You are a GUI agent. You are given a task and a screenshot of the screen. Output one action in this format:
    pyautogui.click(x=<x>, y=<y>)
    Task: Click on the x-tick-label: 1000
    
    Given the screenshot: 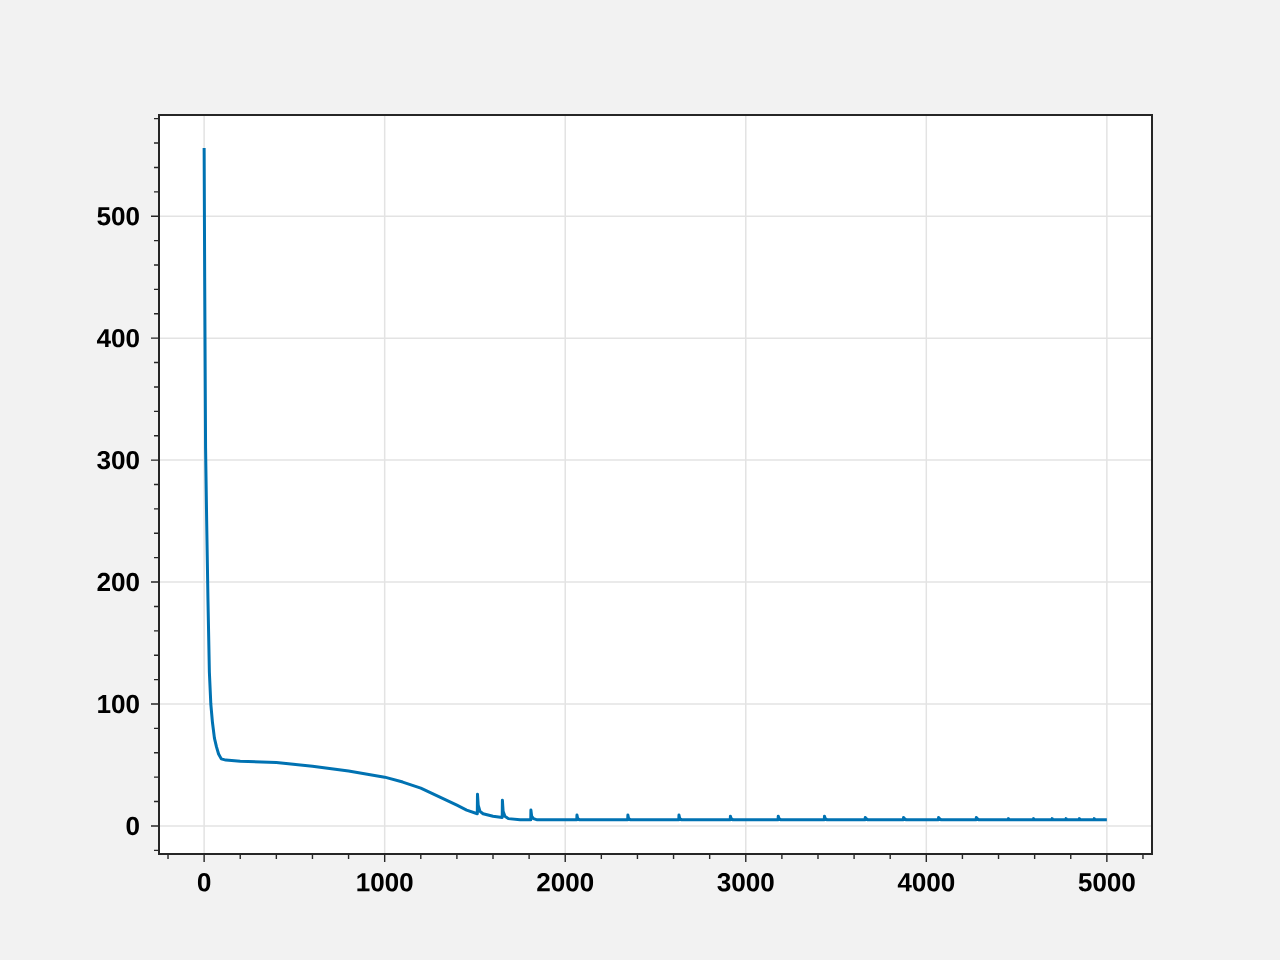 What is the action you would take?
    pyautogui.click(x=385, y=882)
    